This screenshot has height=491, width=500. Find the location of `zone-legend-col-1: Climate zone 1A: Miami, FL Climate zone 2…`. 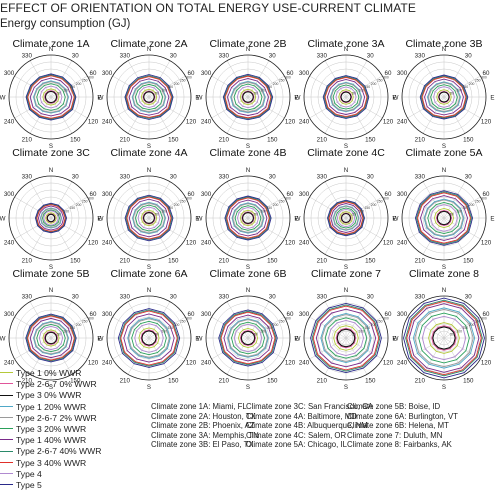

zone-legend-col-1: Climate zone 1A: Miami, FL Climate zone 2… is located at coordinates (205, 426).